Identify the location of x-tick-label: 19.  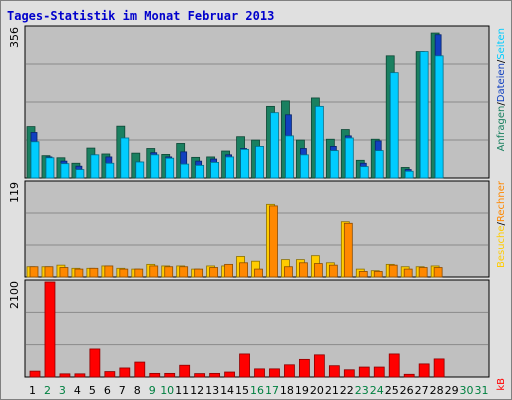
(302, 390).